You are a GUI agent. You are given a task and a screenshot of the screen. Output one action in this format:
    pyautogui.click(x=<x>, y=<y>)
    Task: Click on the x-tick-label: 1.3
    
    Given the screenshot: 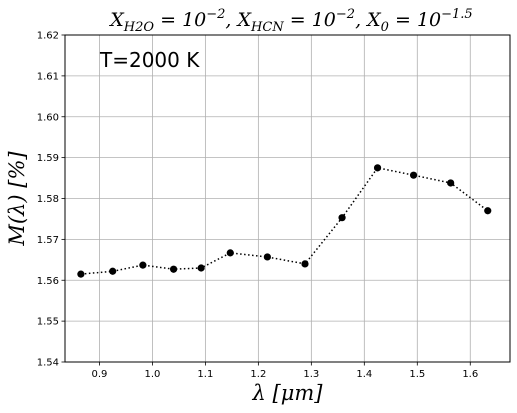 What is the action you would take?
    pyautogui.click(x=311, y=374)
    